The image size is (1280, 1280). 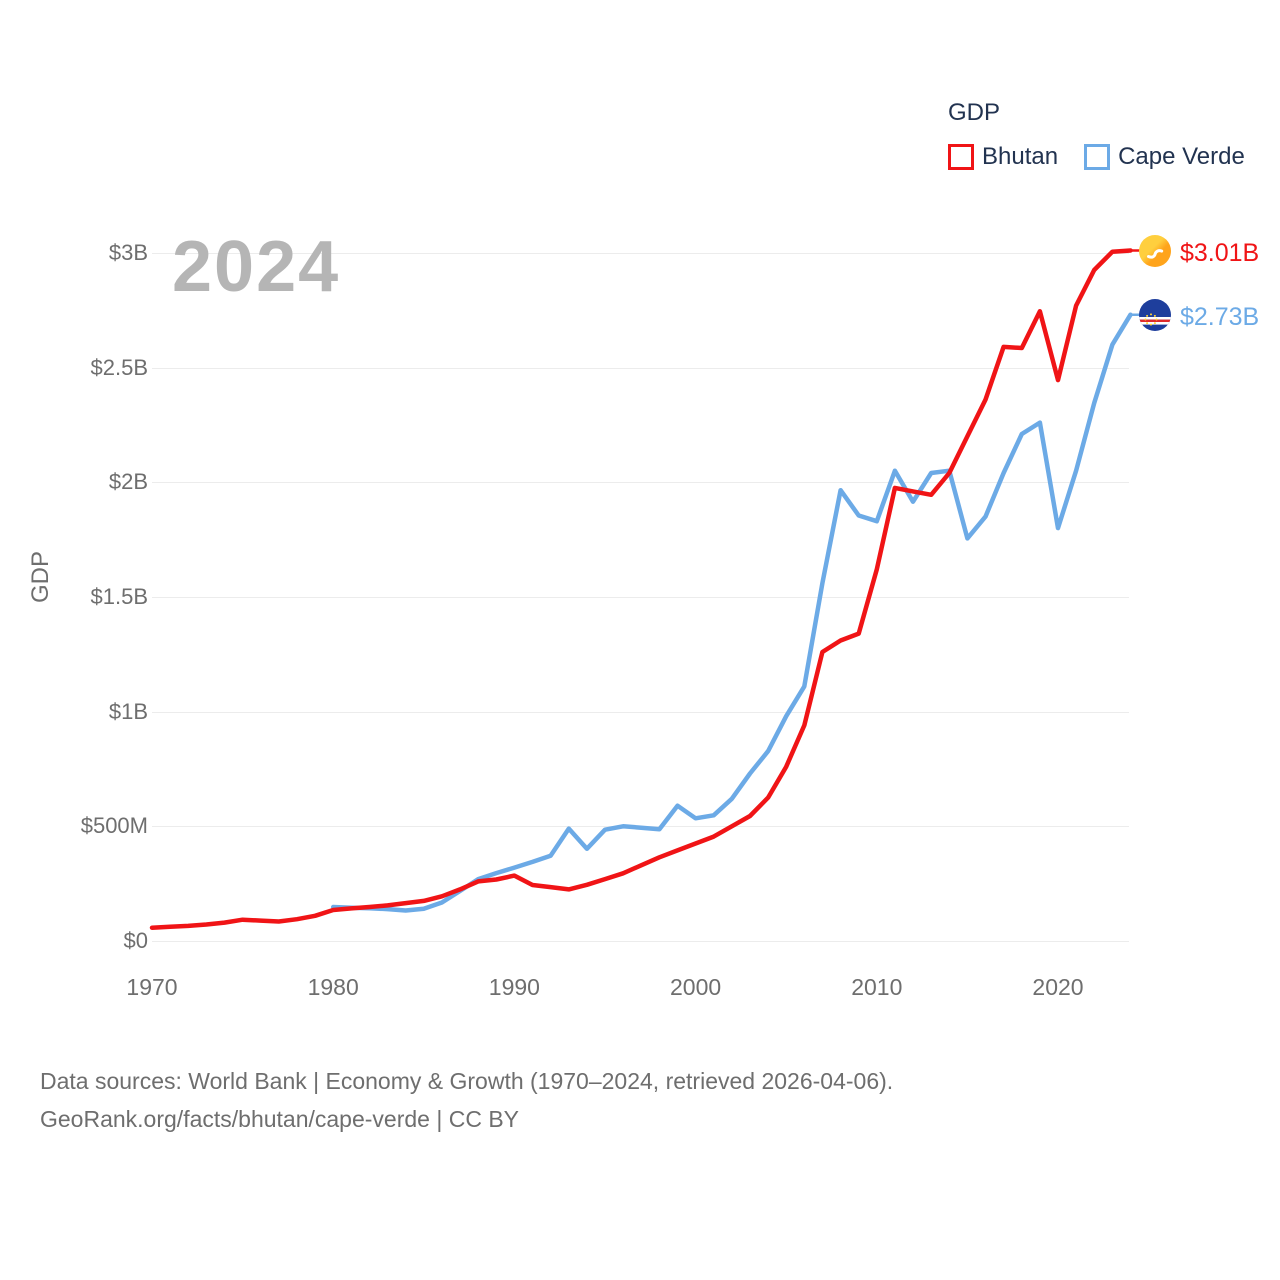 What do you see at coordinates (1220, 317) in the screenshot?
I see `cape-verde-latest-value: $2.73B` at bounding box center [1220, 317].